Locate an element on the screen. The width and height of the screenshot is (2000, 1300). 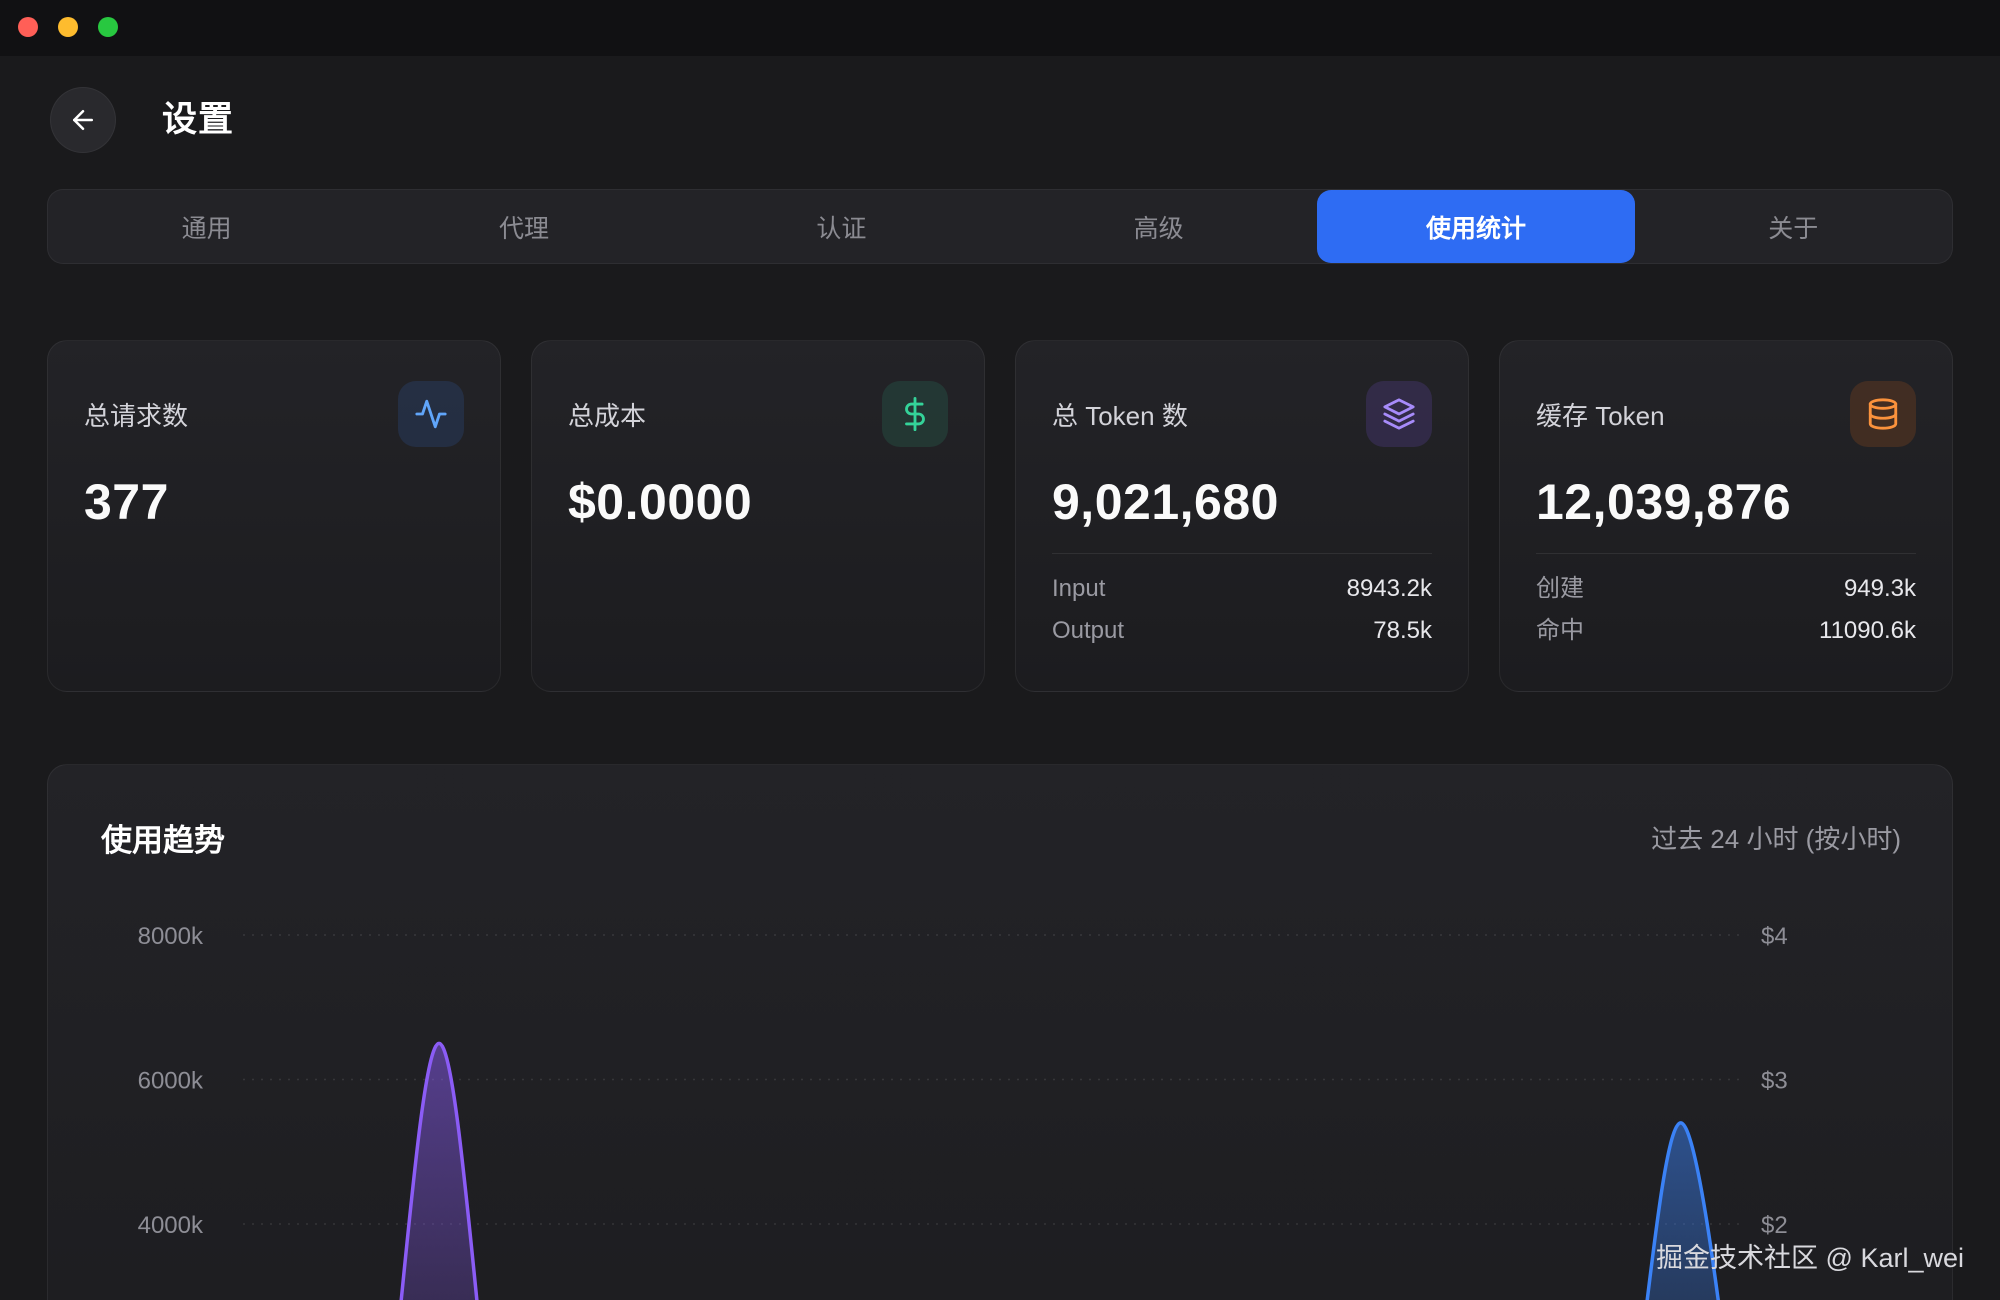
breakdown-label: Output is located at coordinates (1088, 630).